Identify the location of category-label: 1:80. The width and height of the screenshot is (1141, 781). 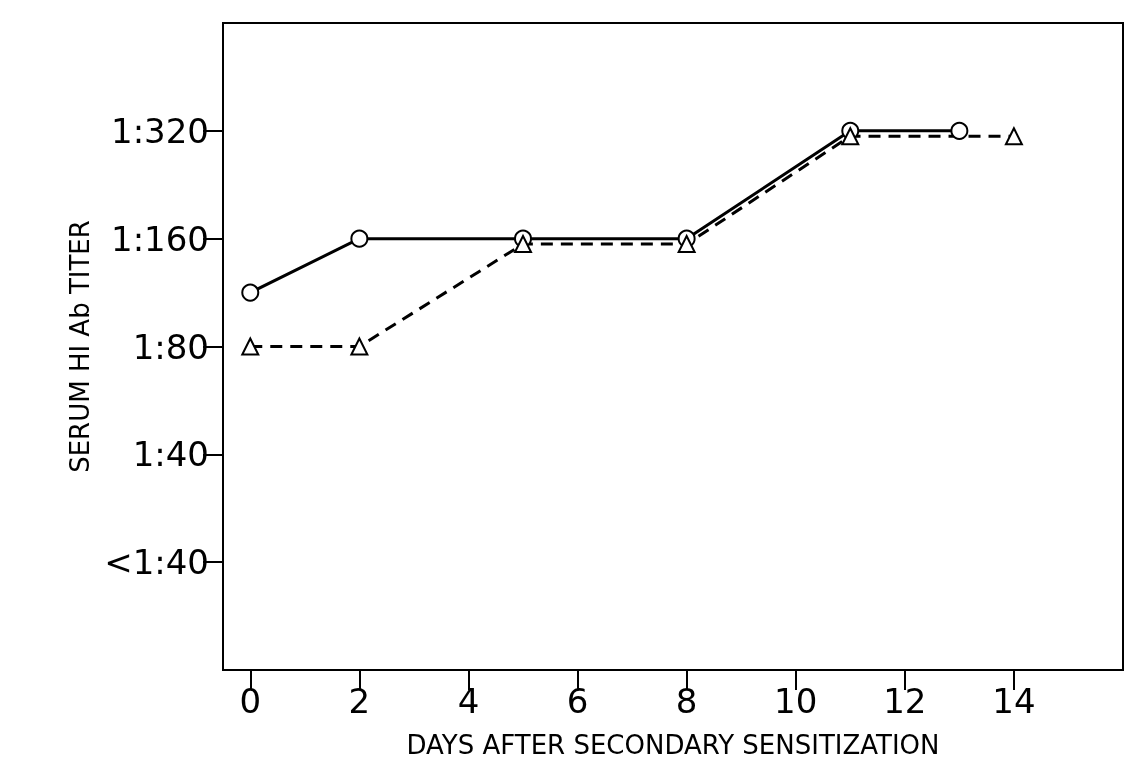
(170, 346).